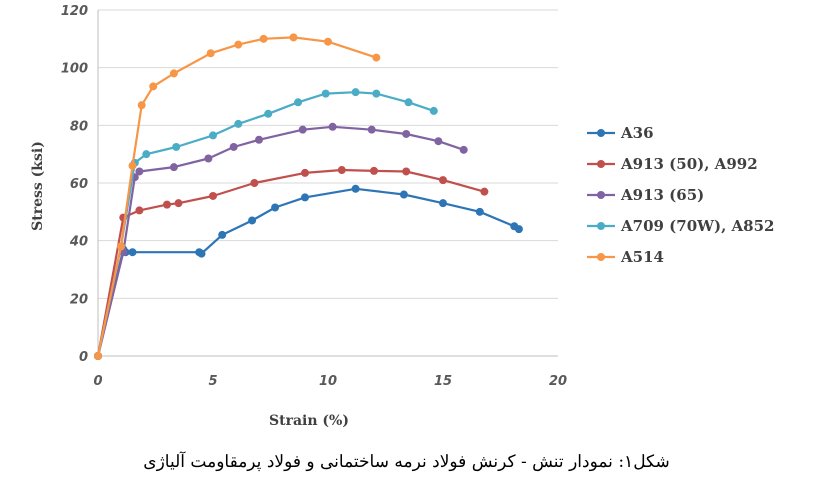  What do you see at coordinates (83, 357) in the screenshot?
I see `y-tick-label: 0` at bounding box center [83, 357].